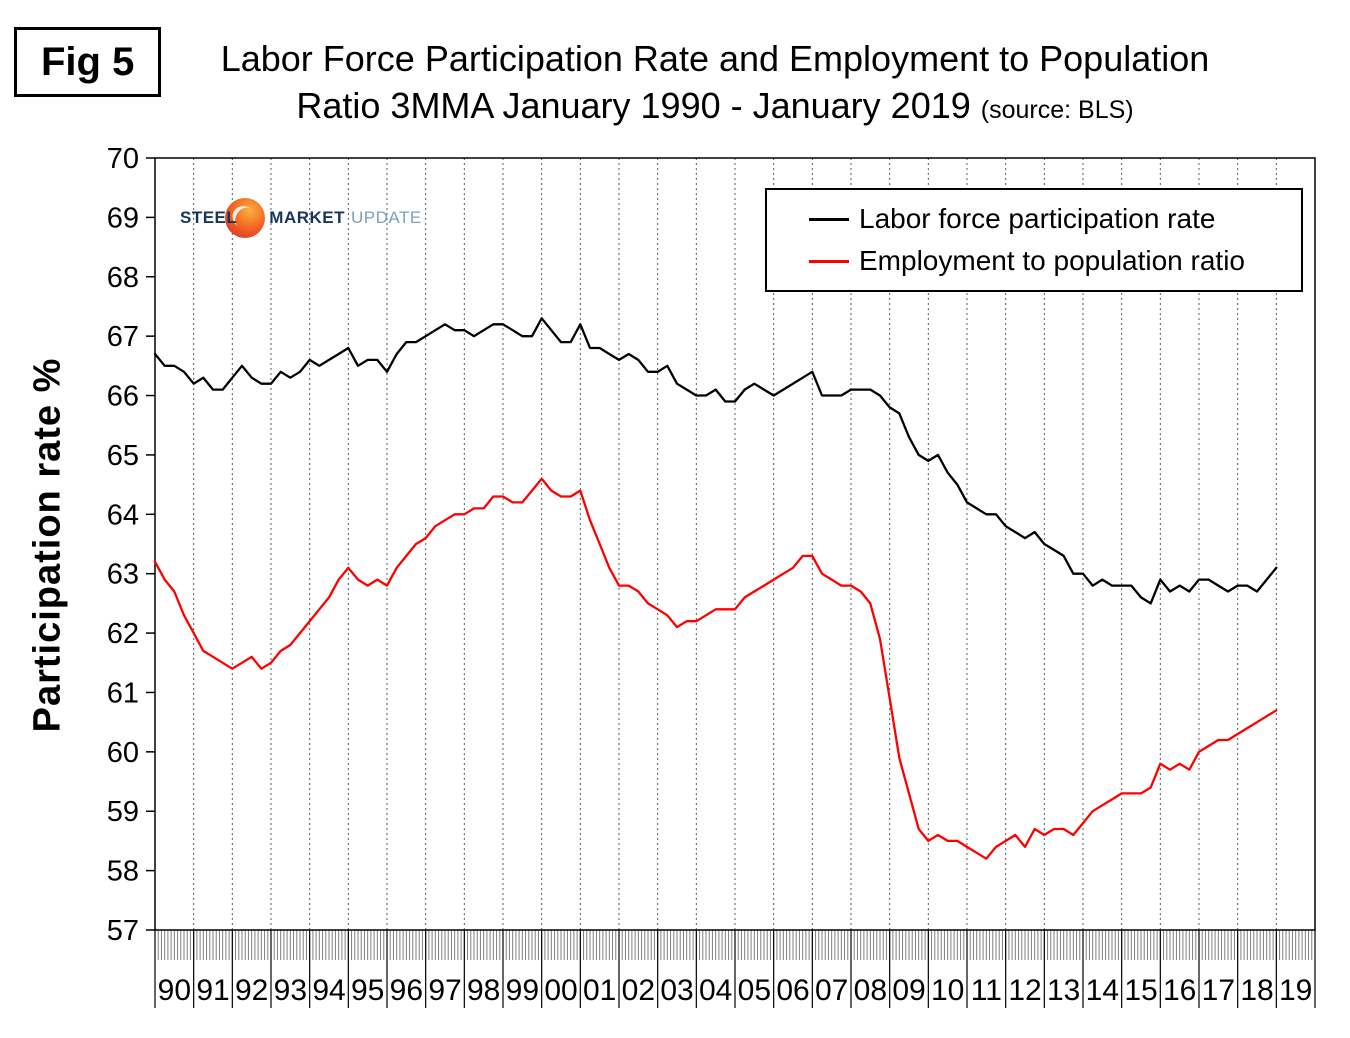 Image resolution: width=1350 pixels, height=1038 pixels. What do you see at coordinates (245, 218) in the screenshot?
I see `logo-ball-icon` at bounding box center [245, 218].